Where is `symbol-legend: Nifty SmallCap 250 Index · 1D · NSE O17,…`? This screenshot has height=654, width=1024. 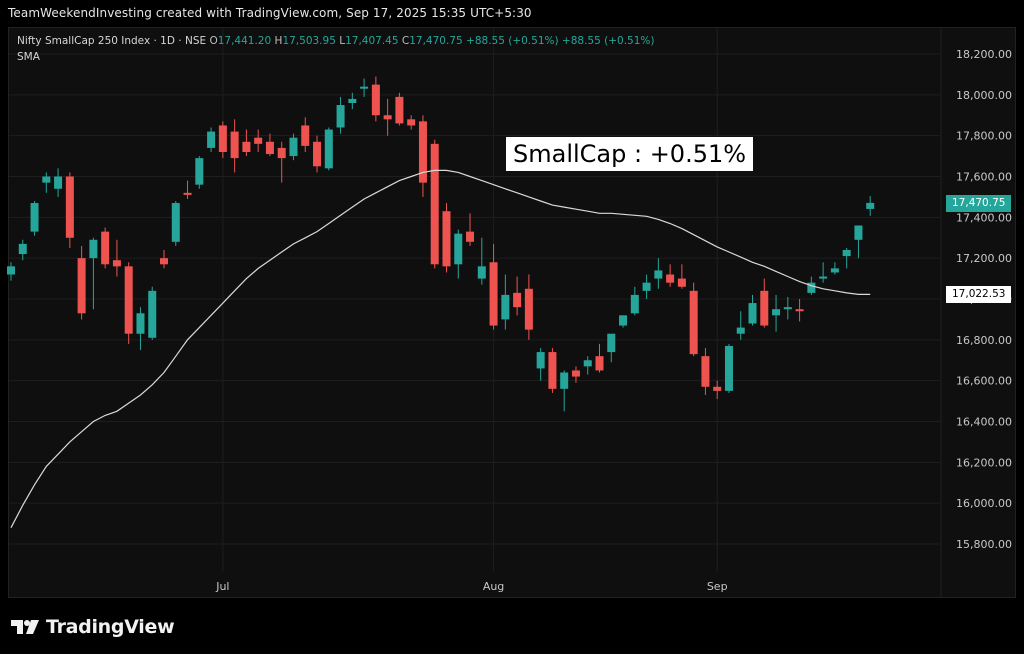
symbol-legend: Nifty SmallCap 250 Index · 1D · NSE O17,… is located at coordinates (335, 41).